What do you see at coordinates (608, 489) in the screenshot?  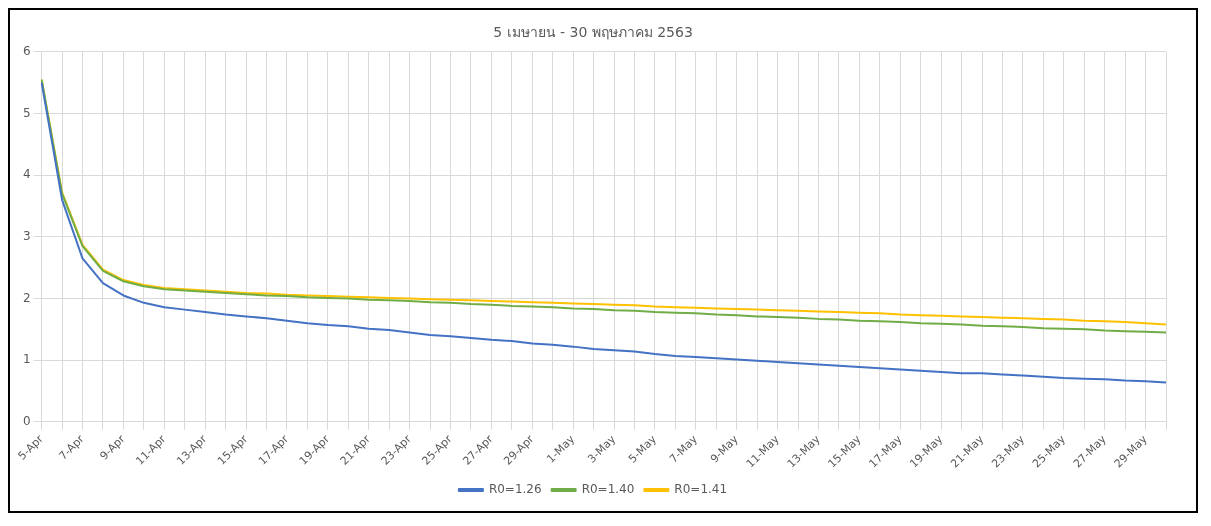 I see `legend-label: R0=1.40` at bounding box center [608, 489].